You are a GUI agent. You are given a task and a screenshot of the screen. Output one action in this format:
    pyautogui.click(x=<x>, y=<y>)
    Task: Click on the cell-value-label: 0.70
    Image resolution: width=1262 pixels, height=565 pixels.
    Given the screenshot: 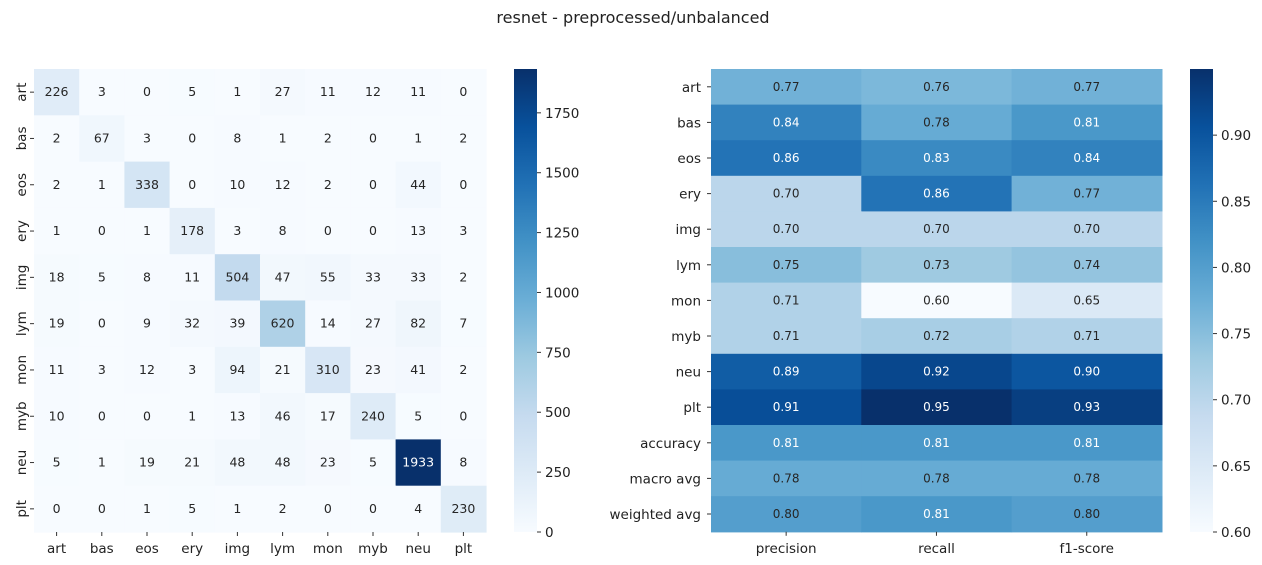 What is the action you would take?
    pyautogui.click(x=1086, y=229)
    